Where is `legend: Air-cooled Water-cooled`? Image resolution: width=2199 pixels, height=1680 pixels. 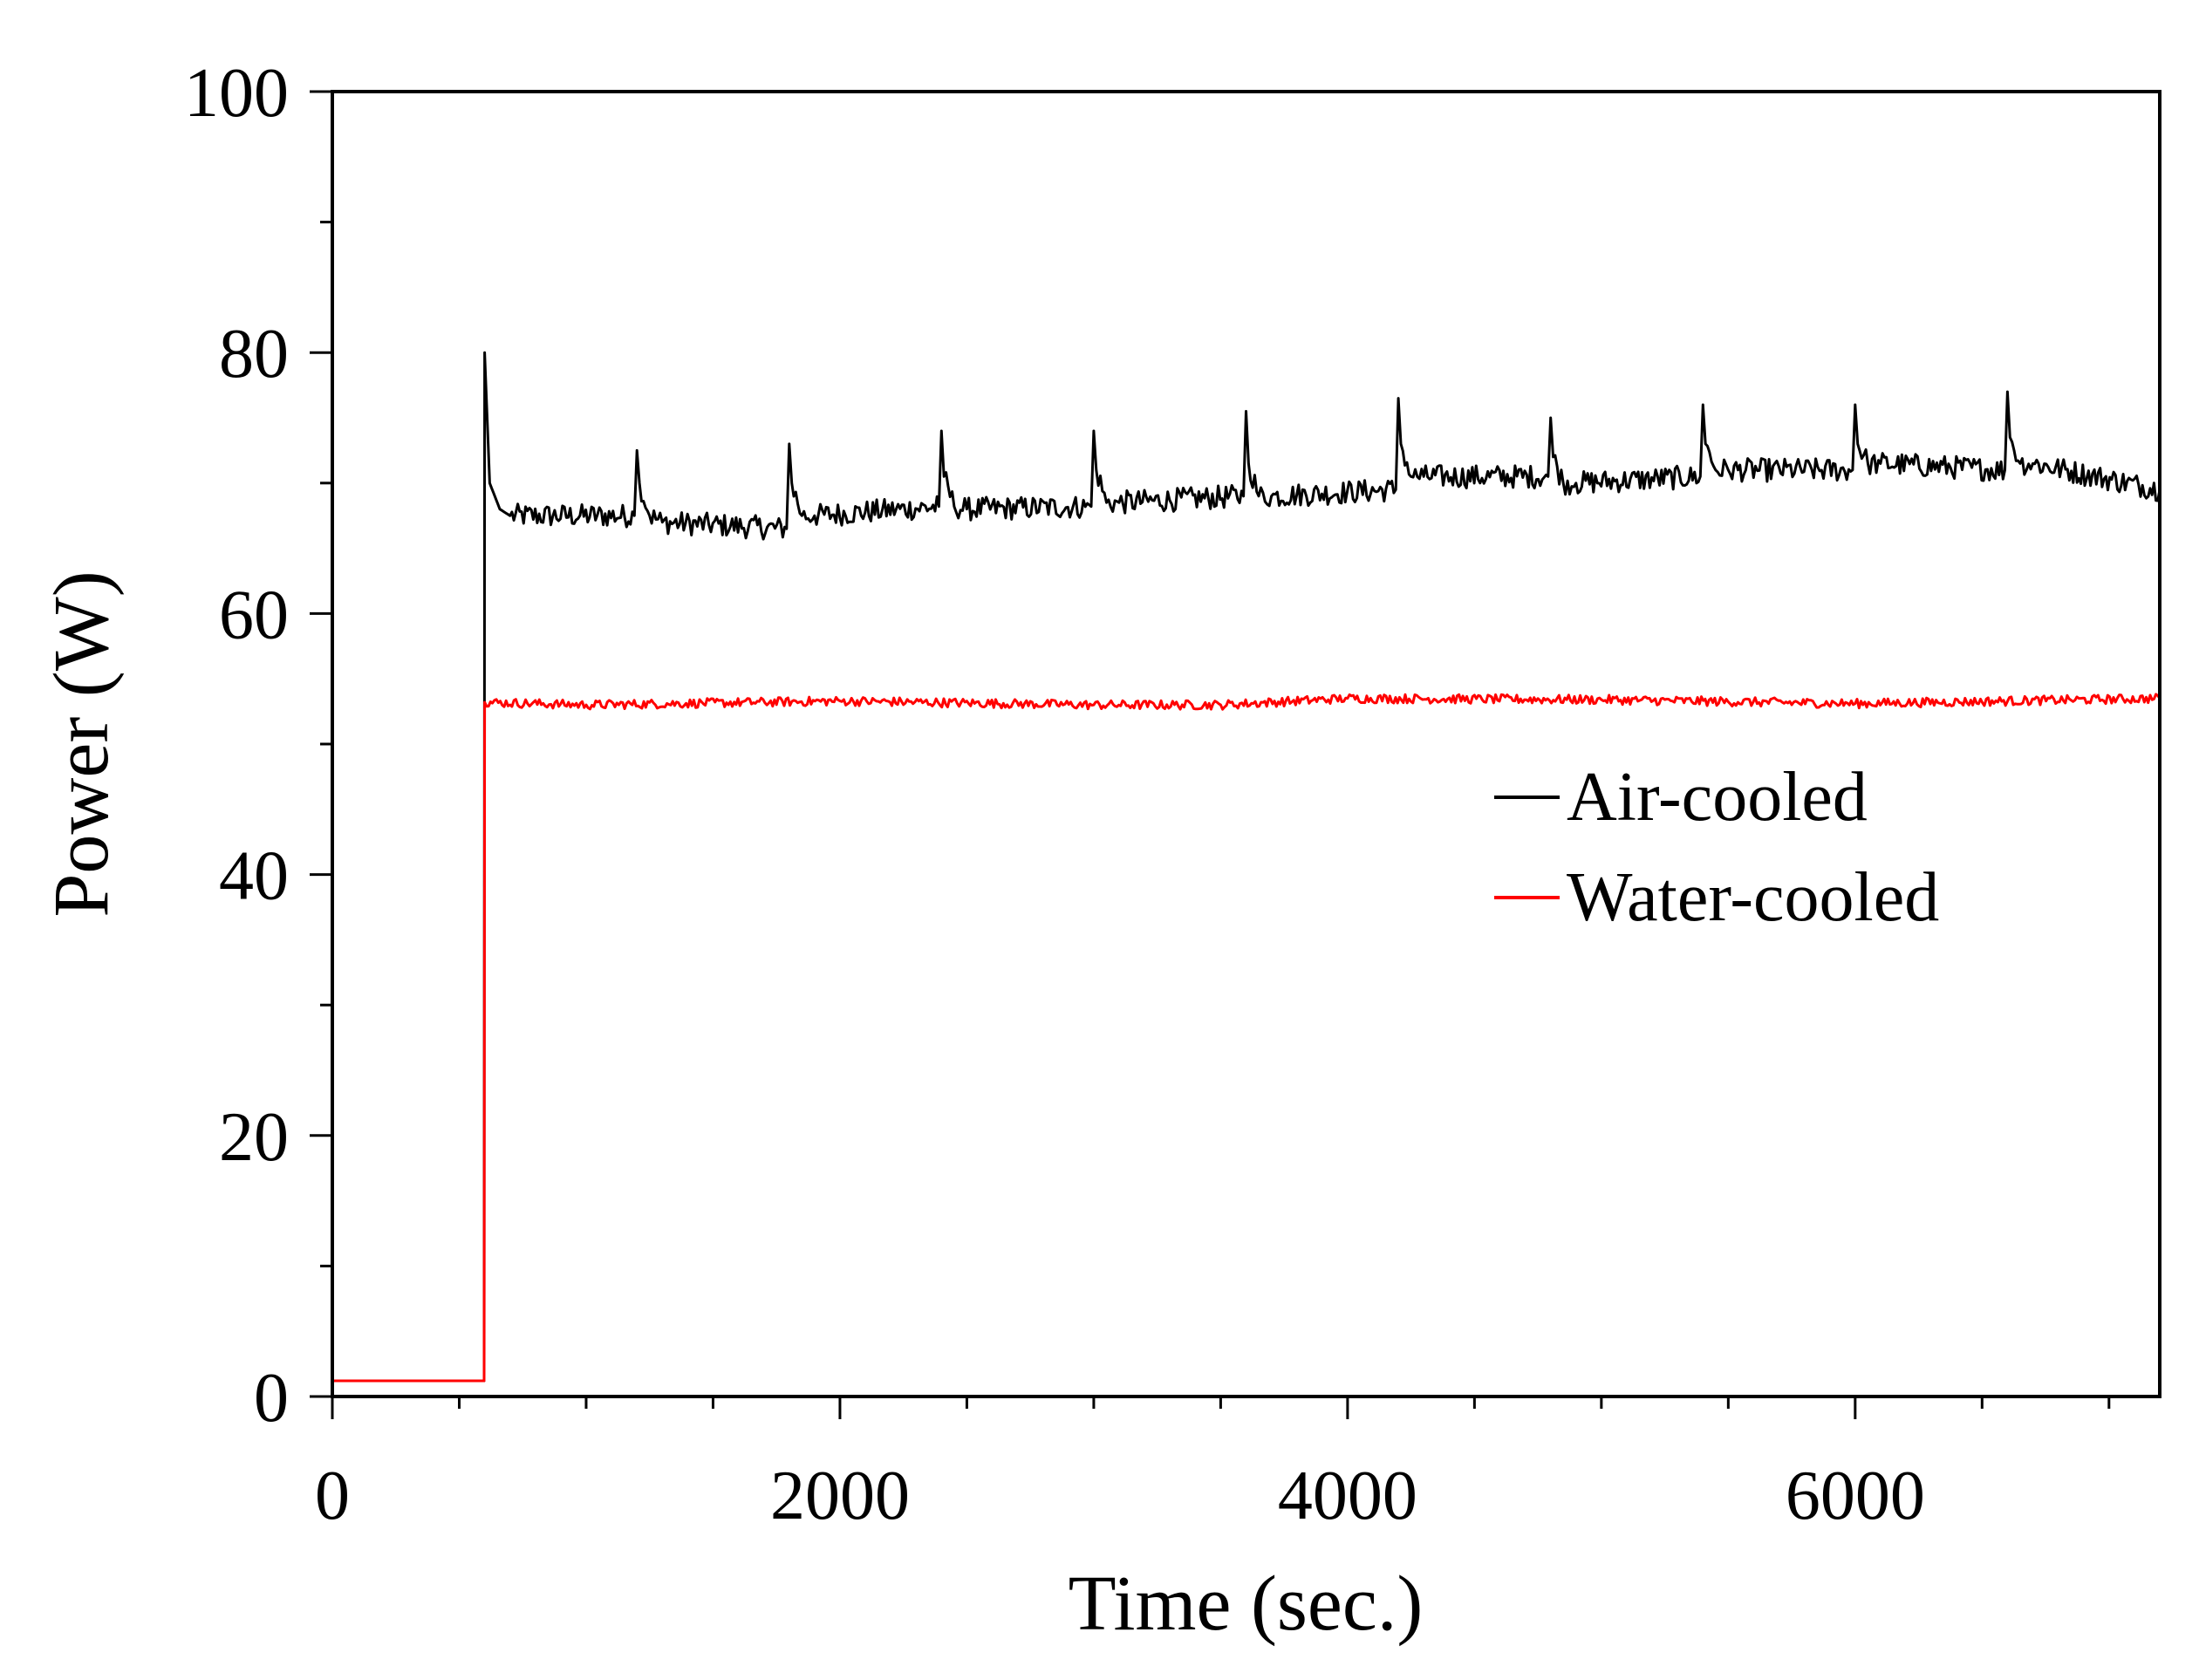
legend: Air-cooled Water-cooled is located at coordinates (1716, 847).